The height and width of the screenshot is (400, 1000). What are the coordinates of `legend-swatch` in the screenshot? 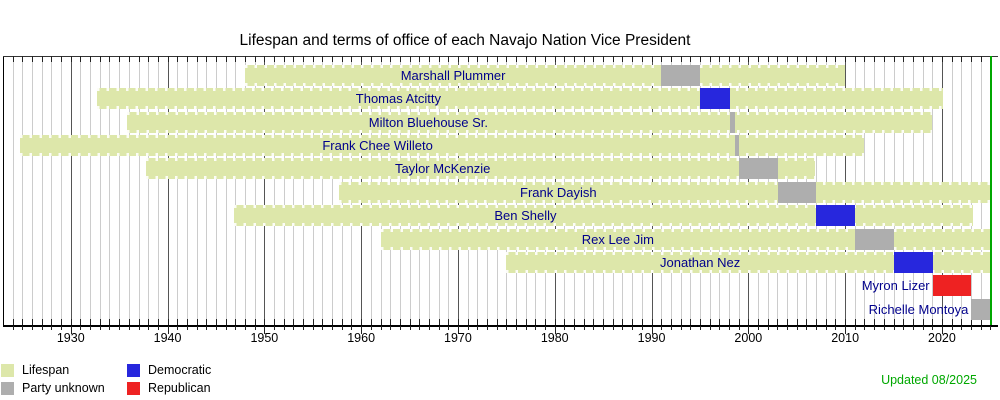 It's located at (7, 370).